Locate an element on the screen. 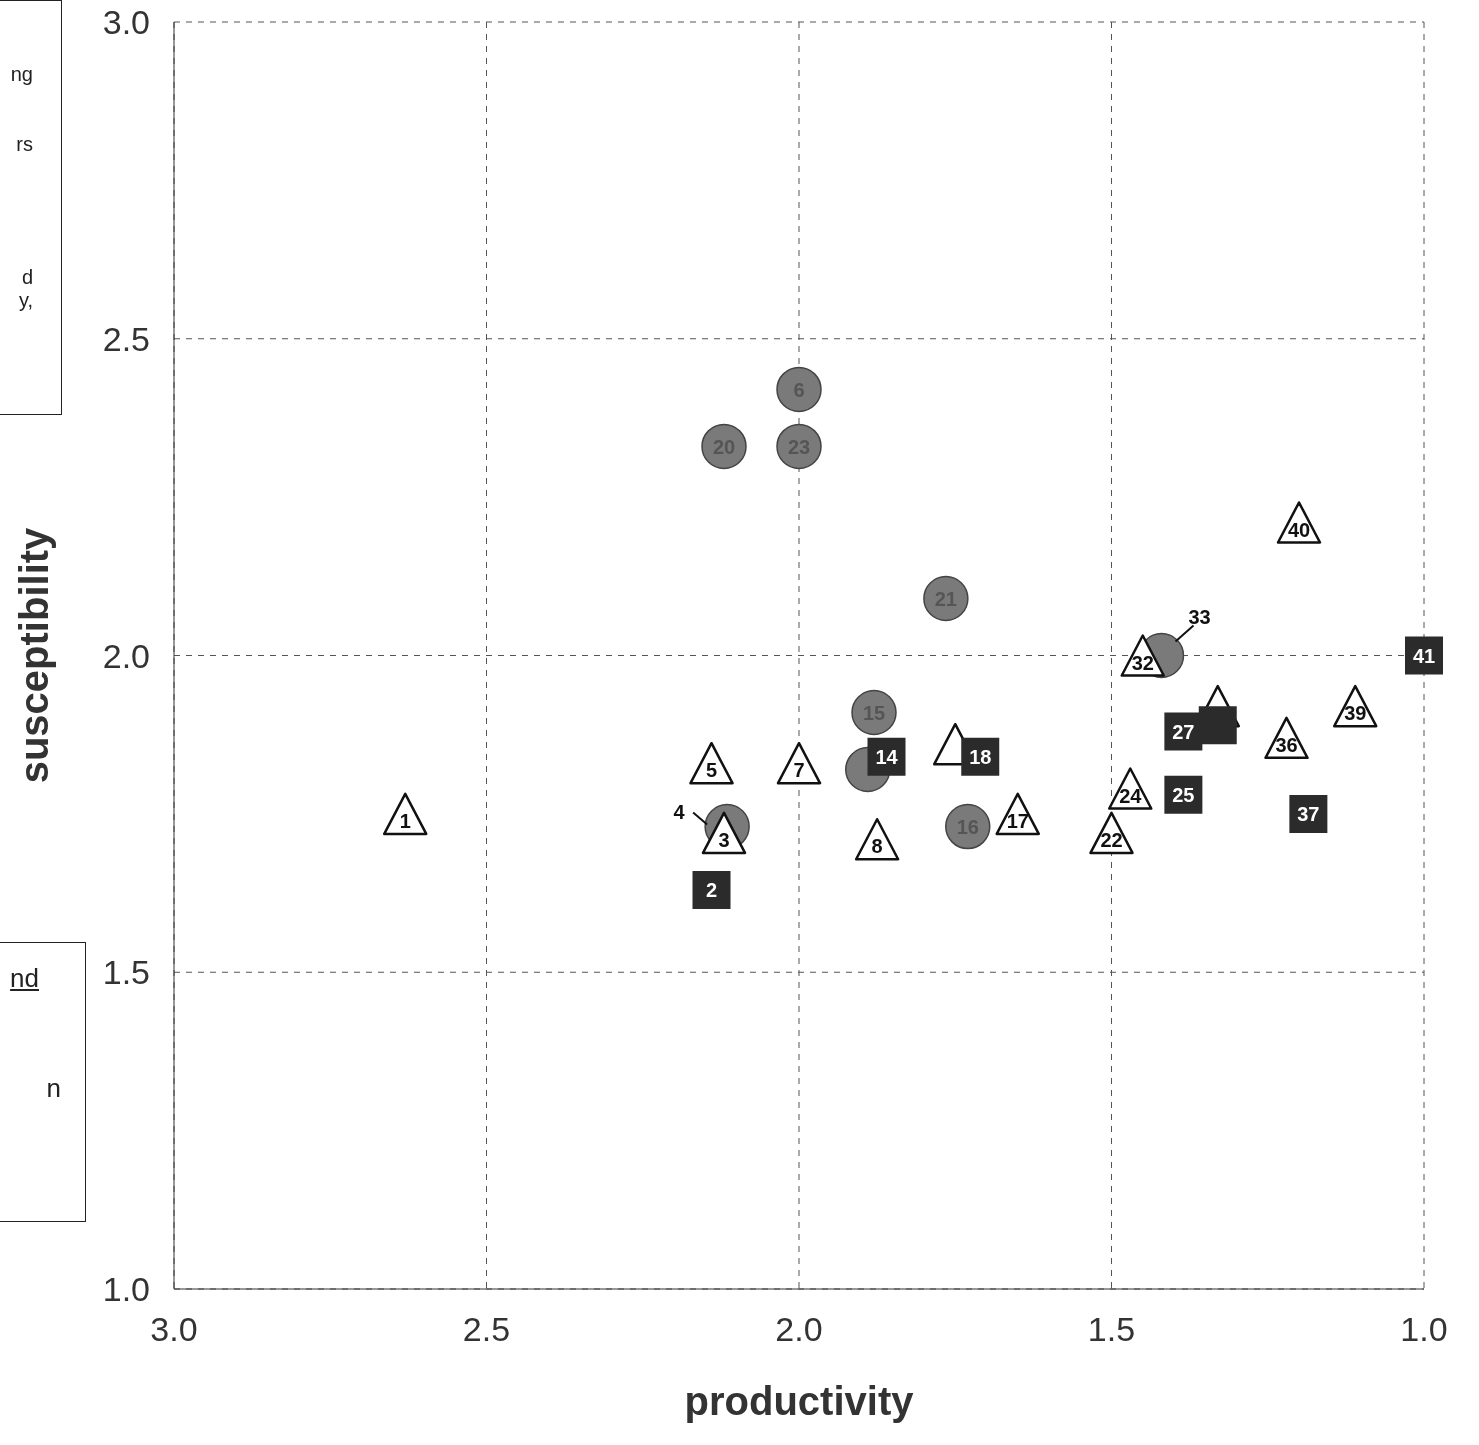 The width and height of the screenshot is (1479, 1445). text: ng is located at coordinates (21, 74).